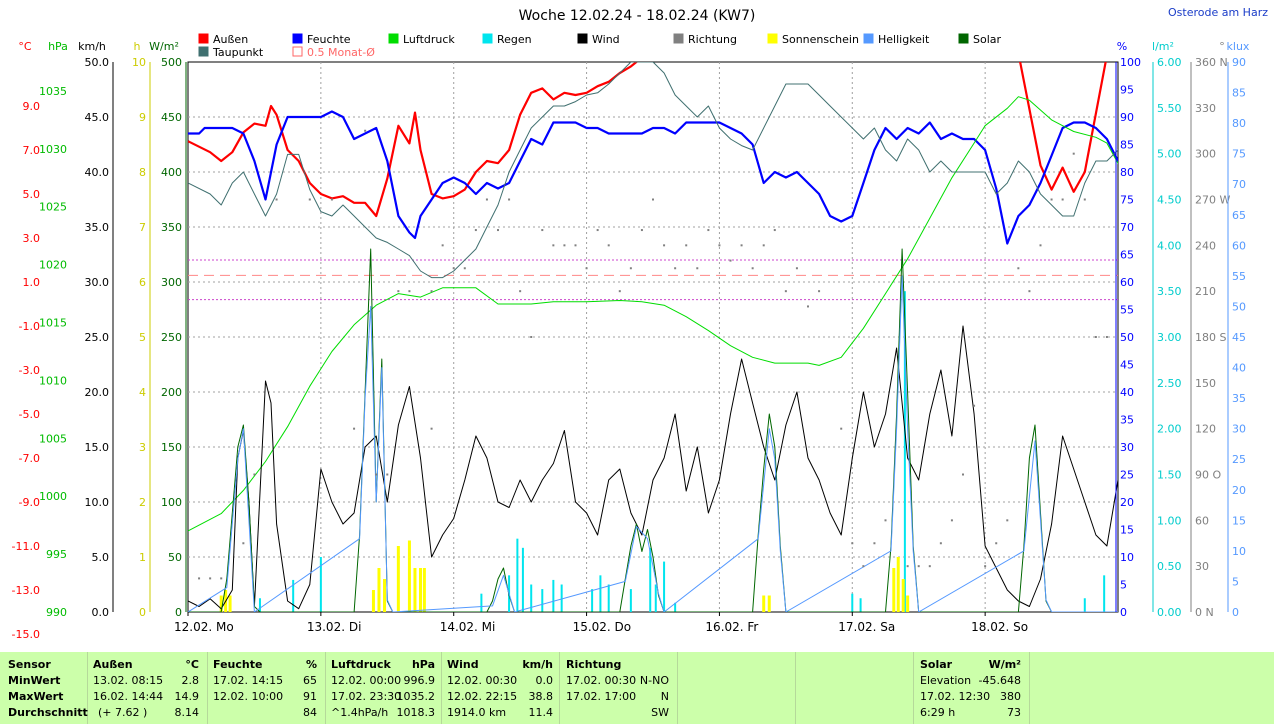  I want to click on right-axis-tick-3: 0, so click(1235, 612).